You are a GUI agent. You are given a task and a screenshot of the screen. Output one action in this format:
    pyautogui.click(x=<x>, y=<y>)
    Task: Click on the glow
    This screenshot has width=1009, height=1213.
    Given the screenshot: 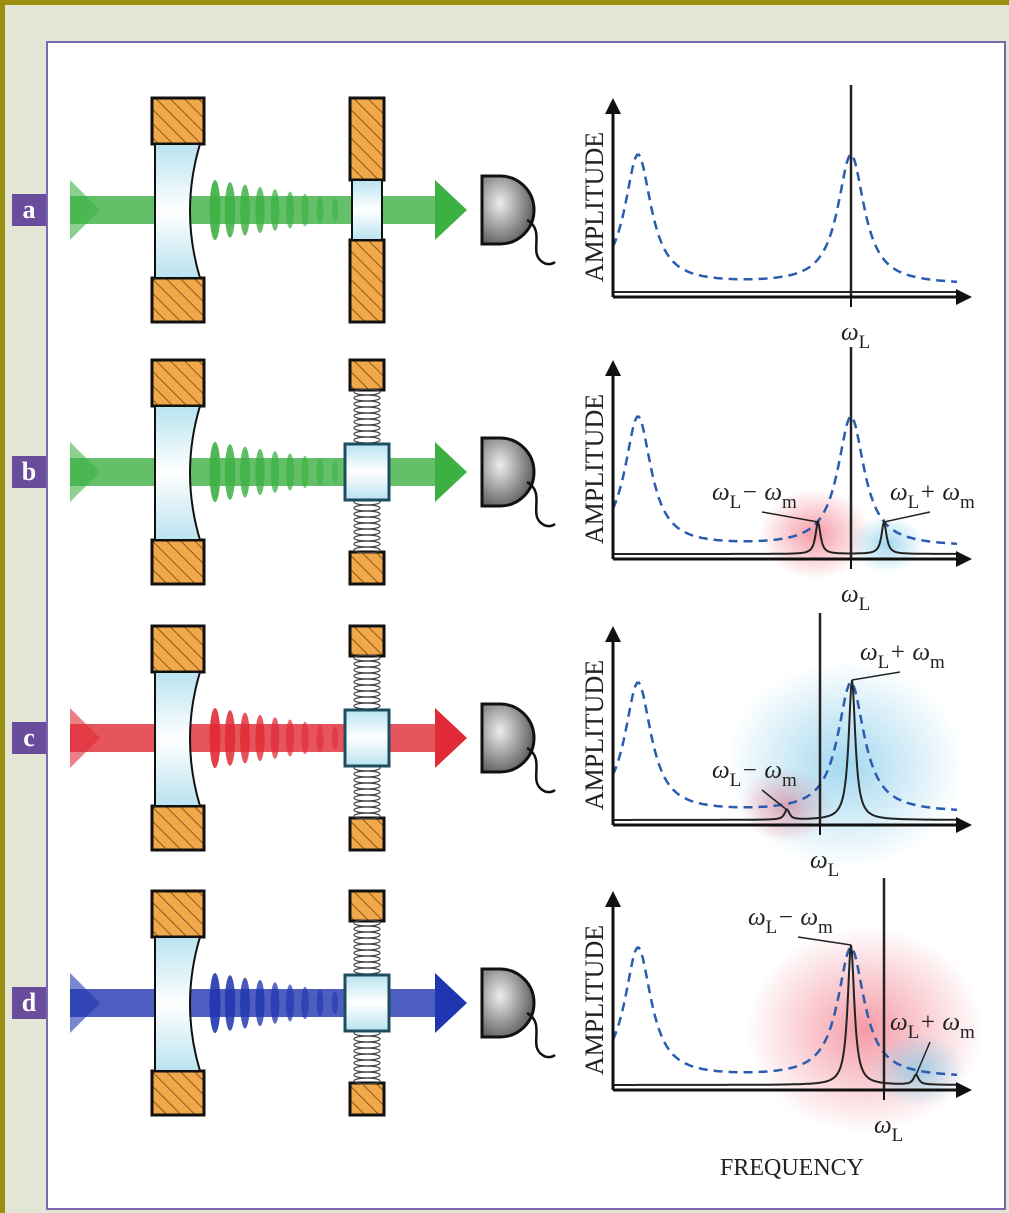 What is the action you would take?
    pyautogui.click(x=845, y=765)
    